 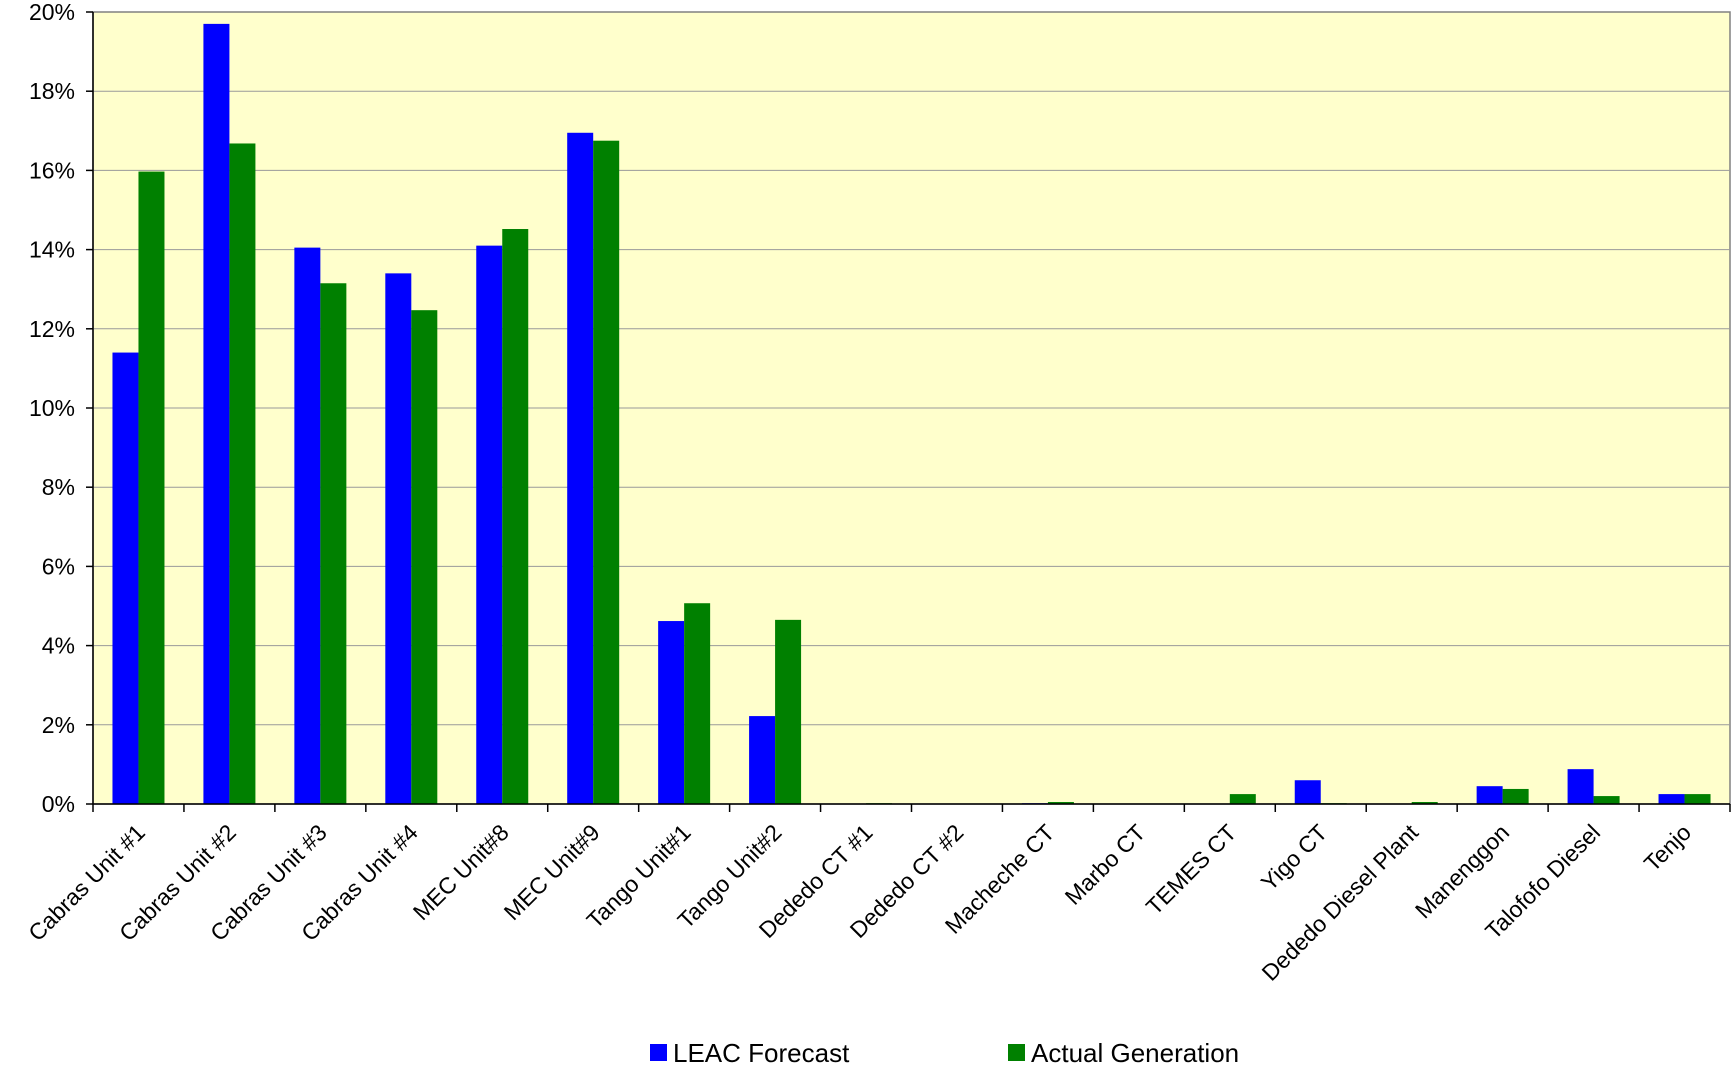 What do you see at coordinates (58, 804) in the screenshot?
I see `y-tick-label: 0%` at bounding box center [58, 804].